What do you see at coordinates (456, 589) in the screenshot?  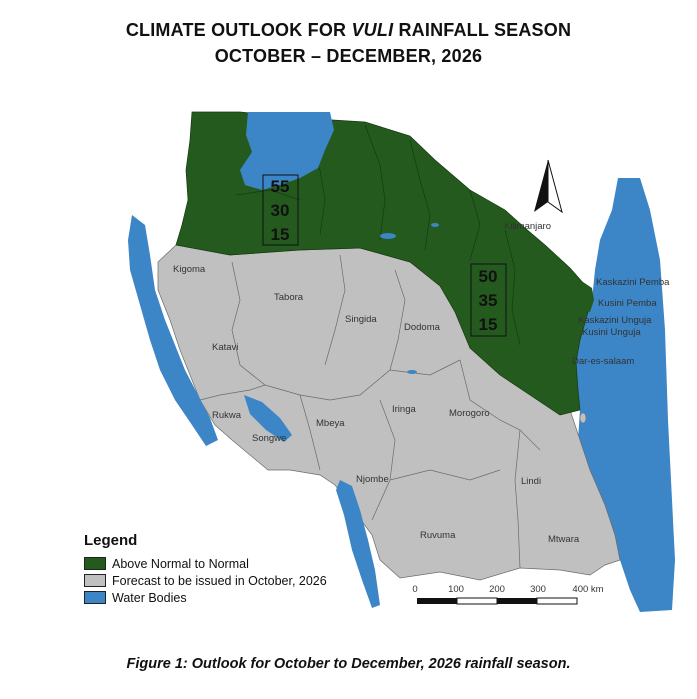 I see `scale-tick-100: 100` at bounding box center [456, 589].